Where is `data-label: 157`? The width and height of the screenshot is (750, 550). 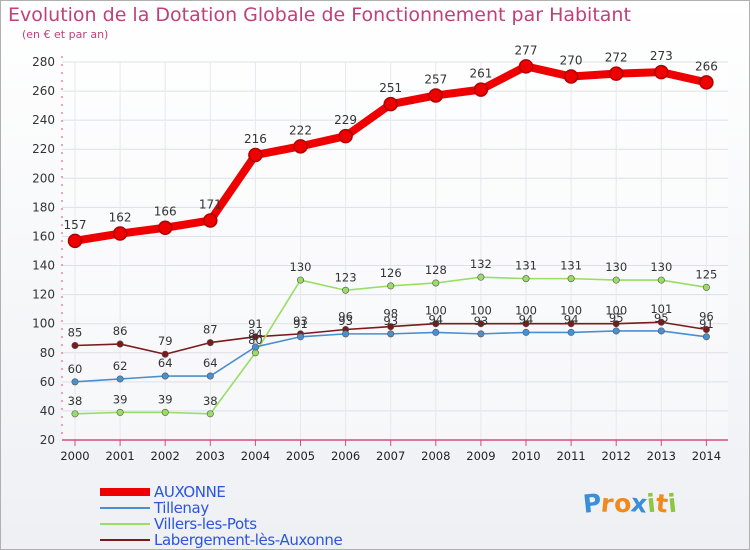 data-label: 157 is located at coordinates (75, 225).